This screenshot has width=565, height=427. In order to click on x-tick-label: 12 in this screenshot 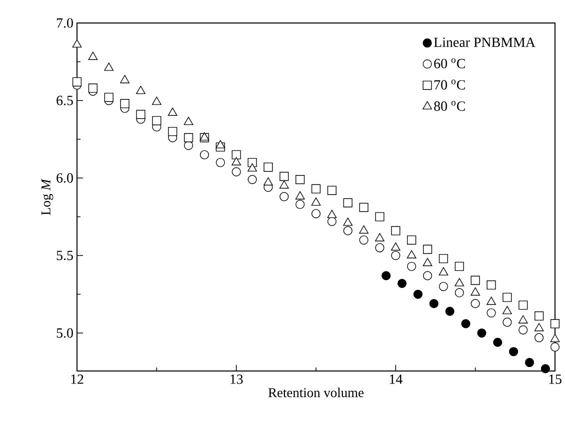, I will do `click(77, 379)`.